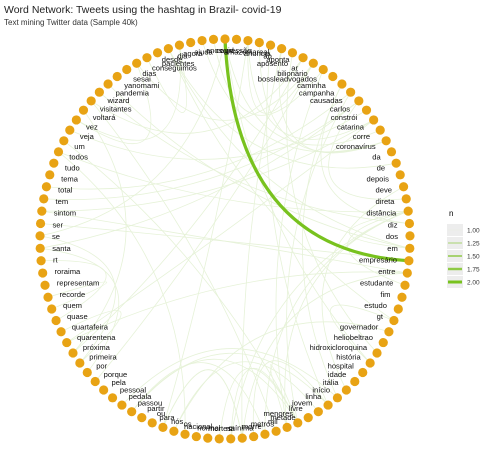 The height and width of the screenshot is (468, 487). What do you see at coordinates (92, 126) in the screenshot?
I see `node-label: vez` at bounding box center [92, 126].